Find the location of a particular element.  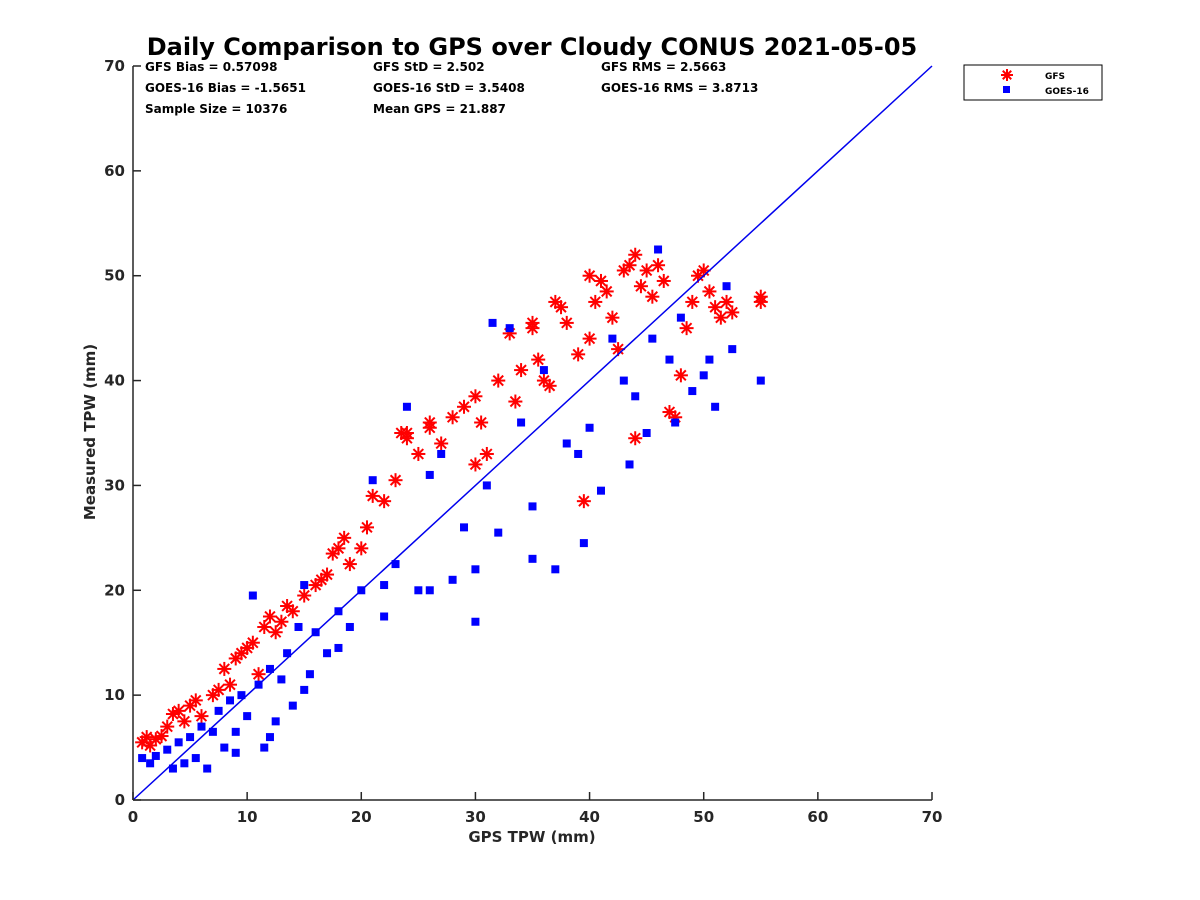

y-tick-label-0: 0 is located at coordinates (120, 800).